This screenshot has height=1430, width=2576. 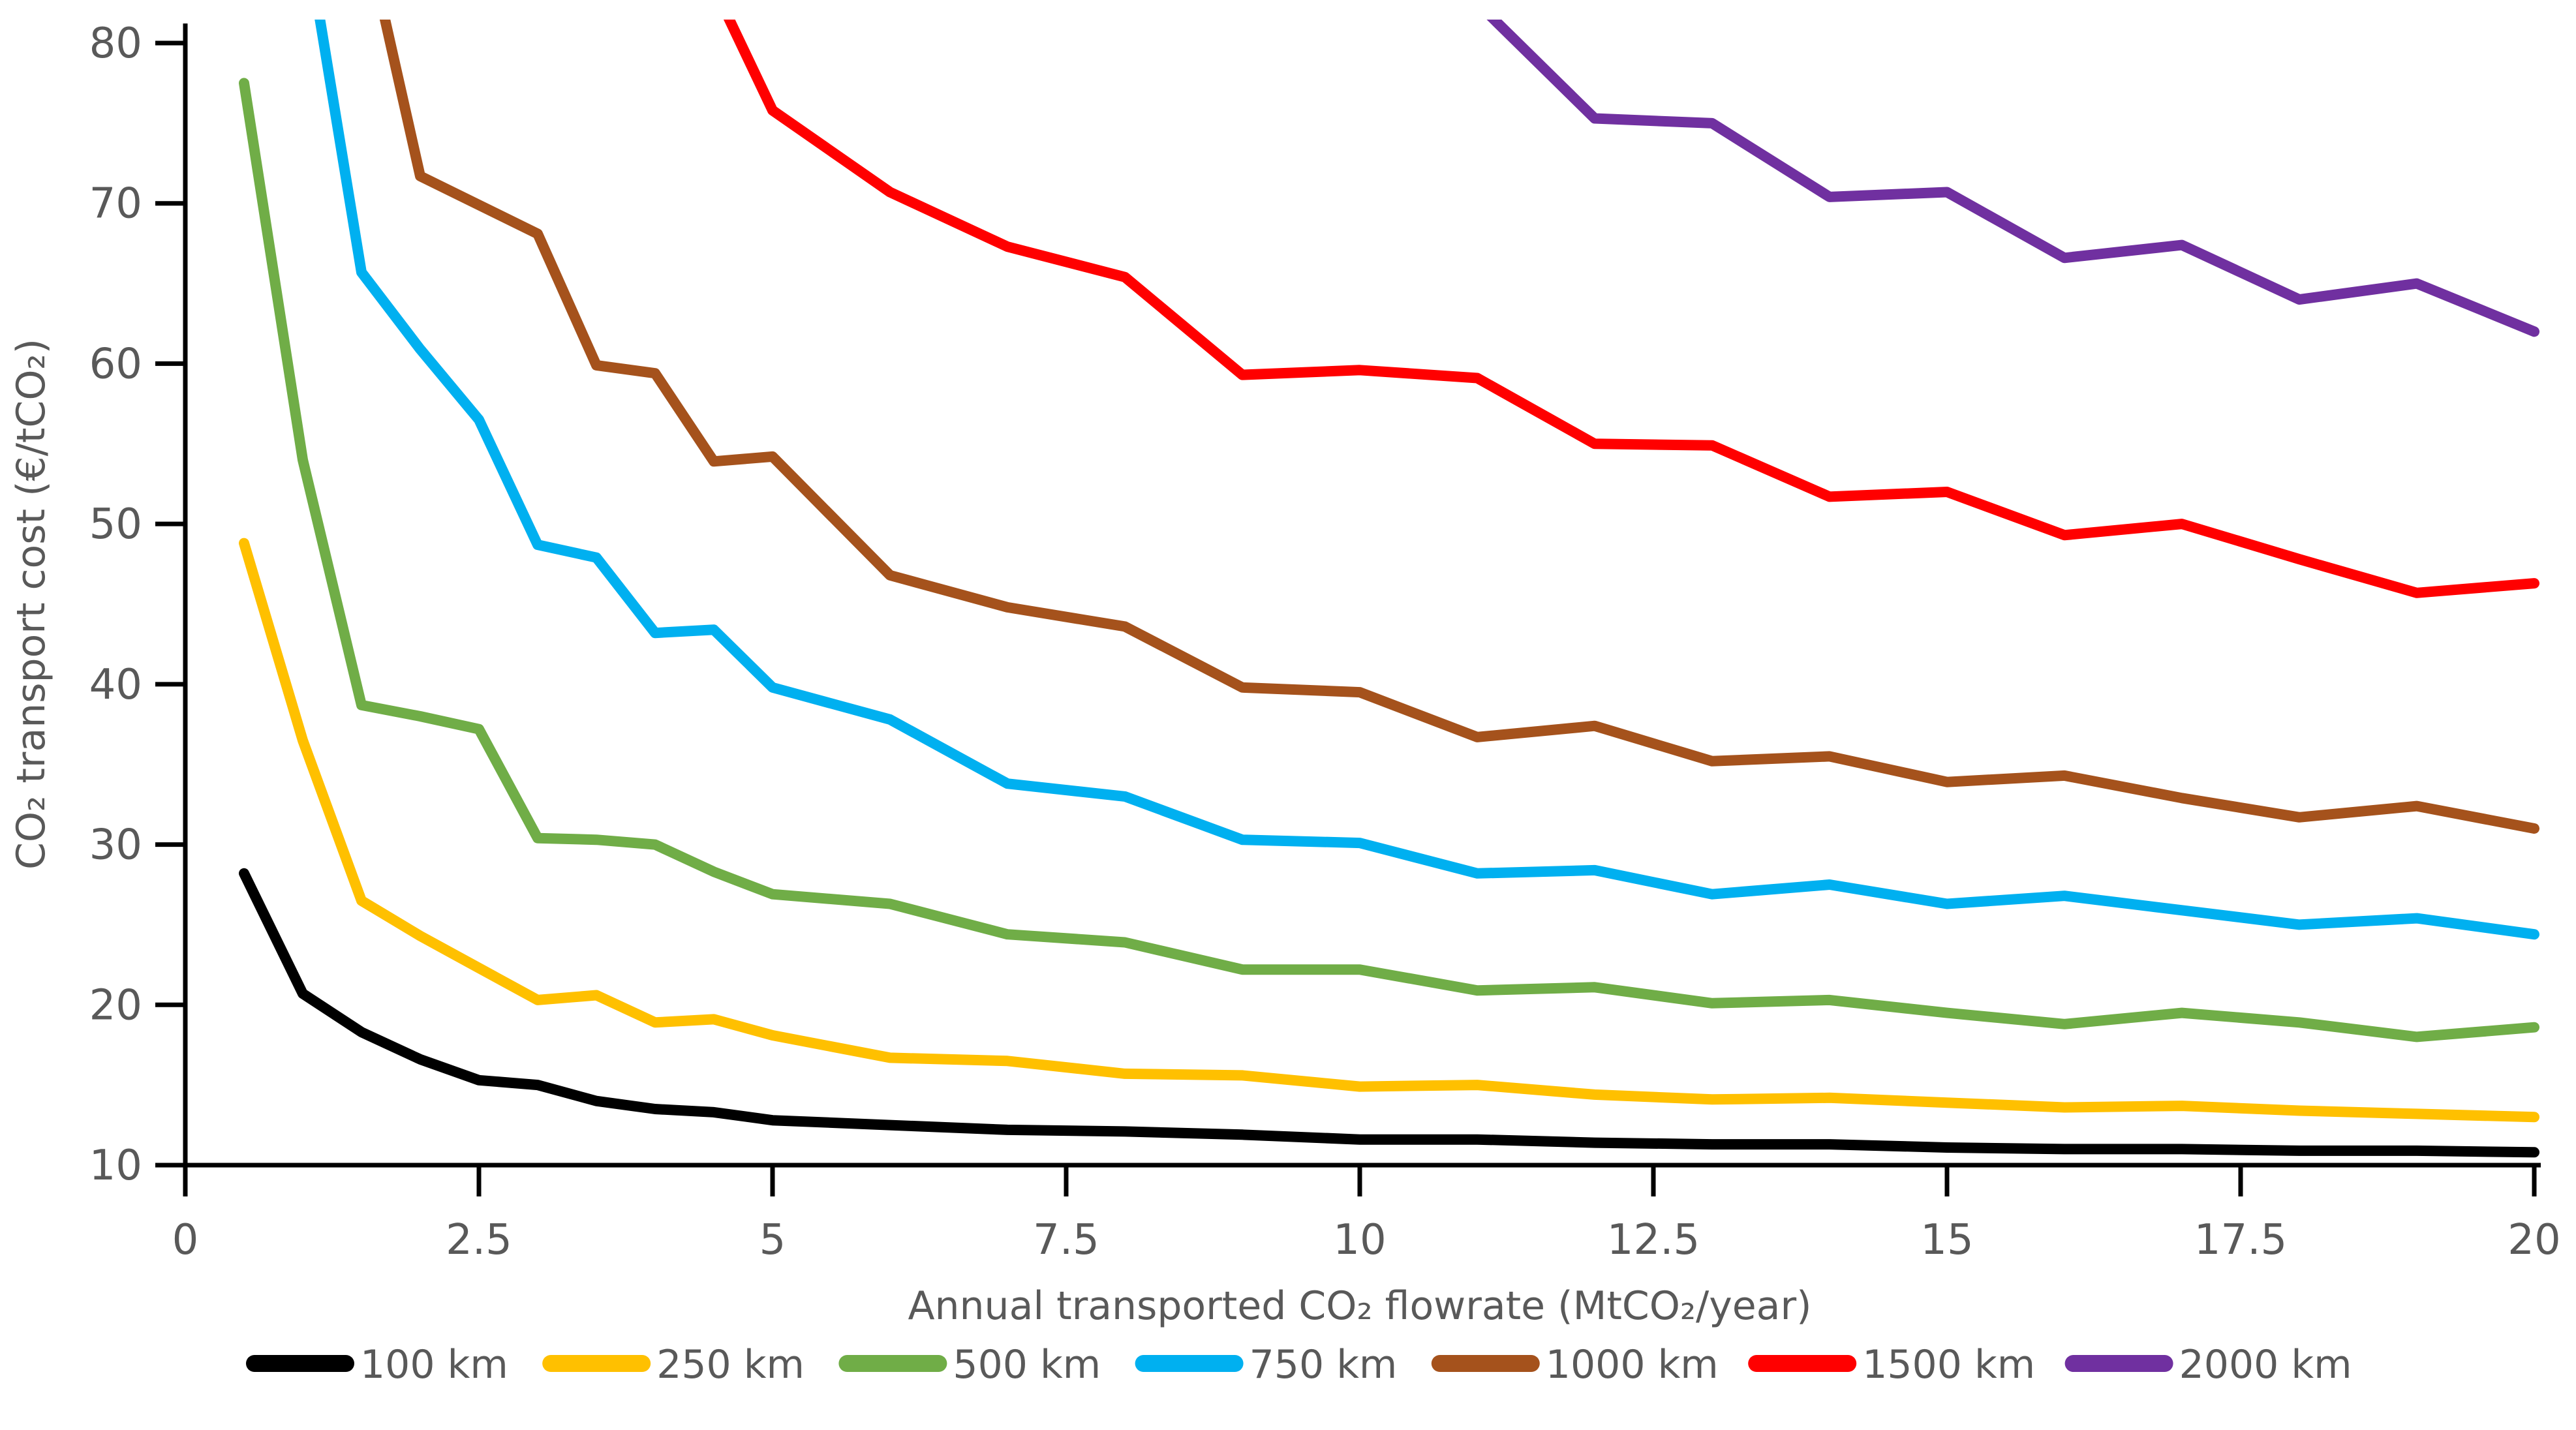 I want to click on x-tick-label: 0, so click(x=185, y=1240).